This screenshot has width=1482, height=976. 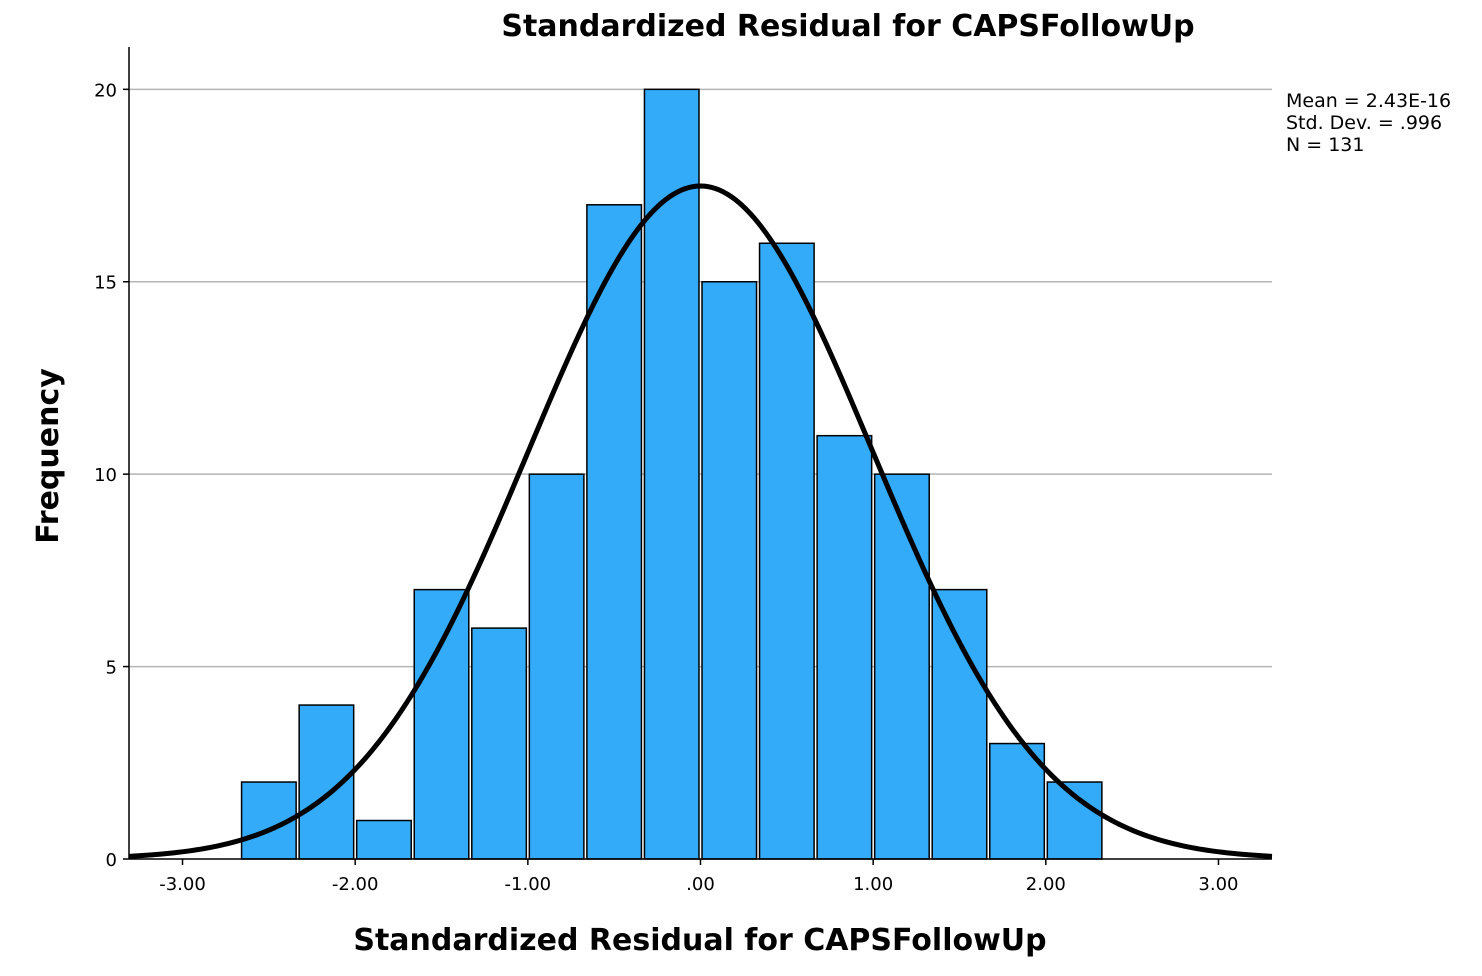 I want to click on y-tick-label-0: 0, so click(x=111, y=860).